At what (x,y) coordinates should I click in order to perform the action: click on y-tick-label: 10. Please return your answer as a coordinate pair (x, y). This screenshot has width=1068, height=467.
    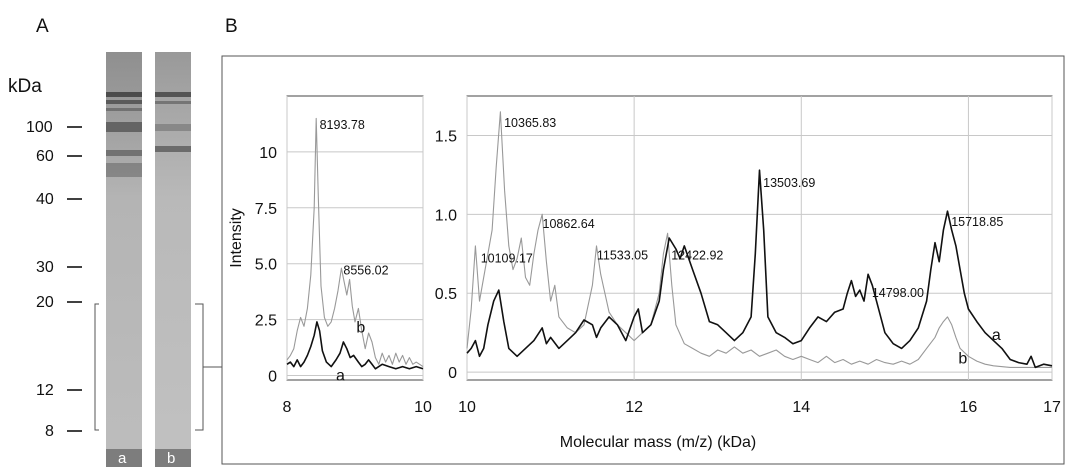
    Looking at the image, I should click on (268, 153).